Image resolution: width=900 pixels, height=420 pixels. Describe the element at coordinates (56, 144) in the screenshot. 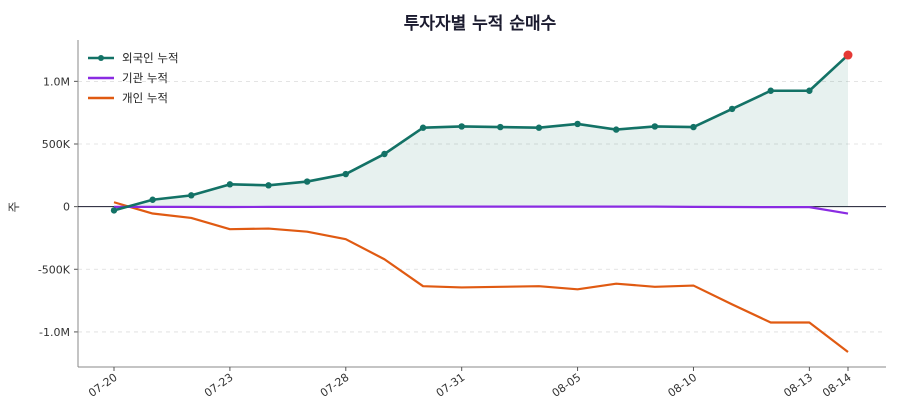

I see `y-tick-label: 500K` at that location.